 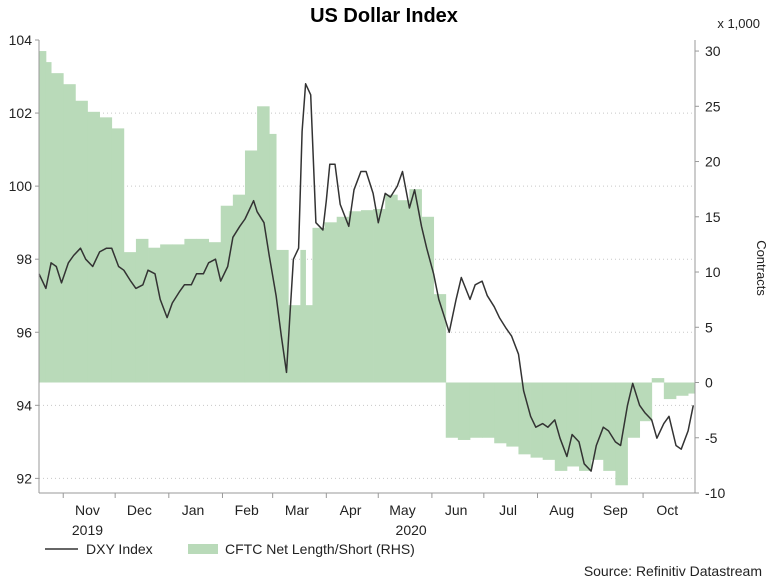 I want to click on x-month-label: Nov, so click(x=87, y=510).